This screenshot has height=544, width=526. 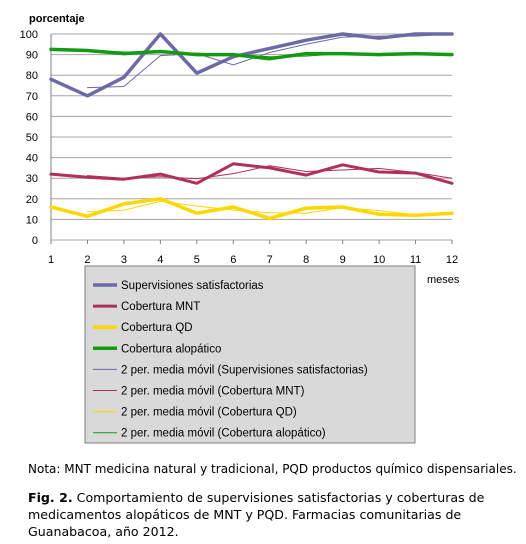 I want to click on x-tick-label: 7, so click(x=270, y=260).